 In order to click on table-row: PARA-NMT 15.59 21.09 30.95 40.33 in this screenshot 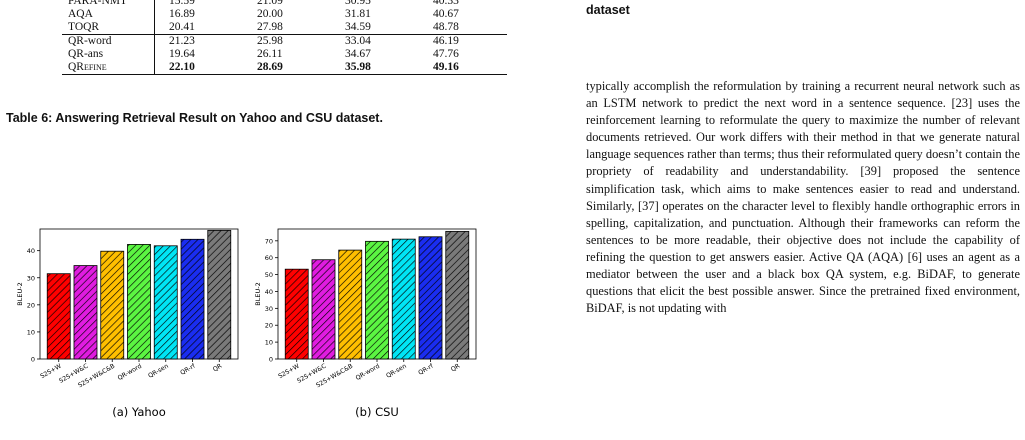, I will do `click(284, 4)`.